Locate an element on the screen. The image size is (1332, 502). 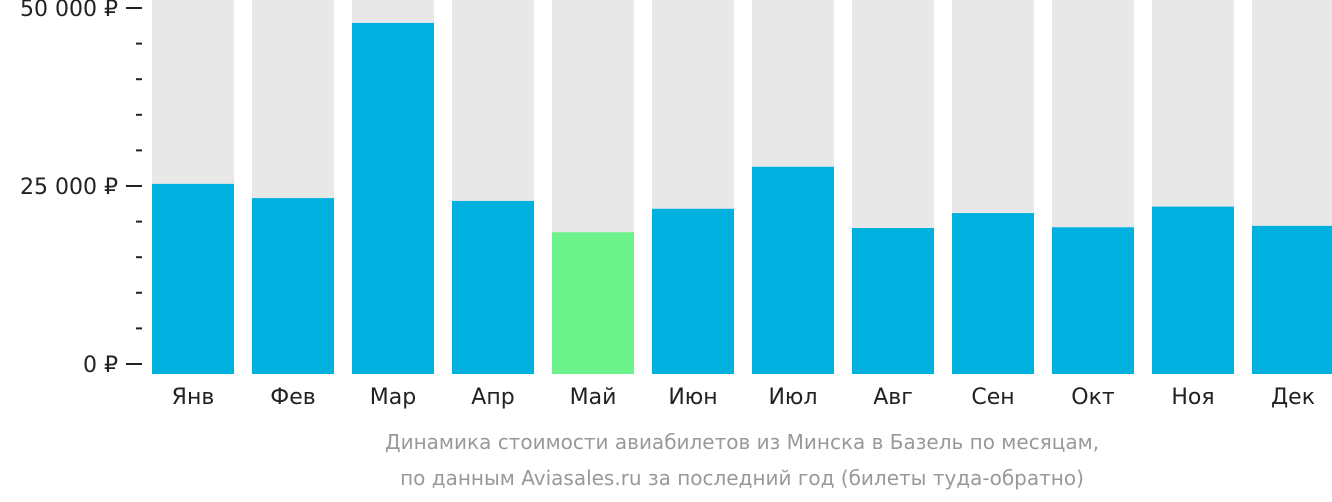
bar-Дек is located at coordinates (1292, 299).